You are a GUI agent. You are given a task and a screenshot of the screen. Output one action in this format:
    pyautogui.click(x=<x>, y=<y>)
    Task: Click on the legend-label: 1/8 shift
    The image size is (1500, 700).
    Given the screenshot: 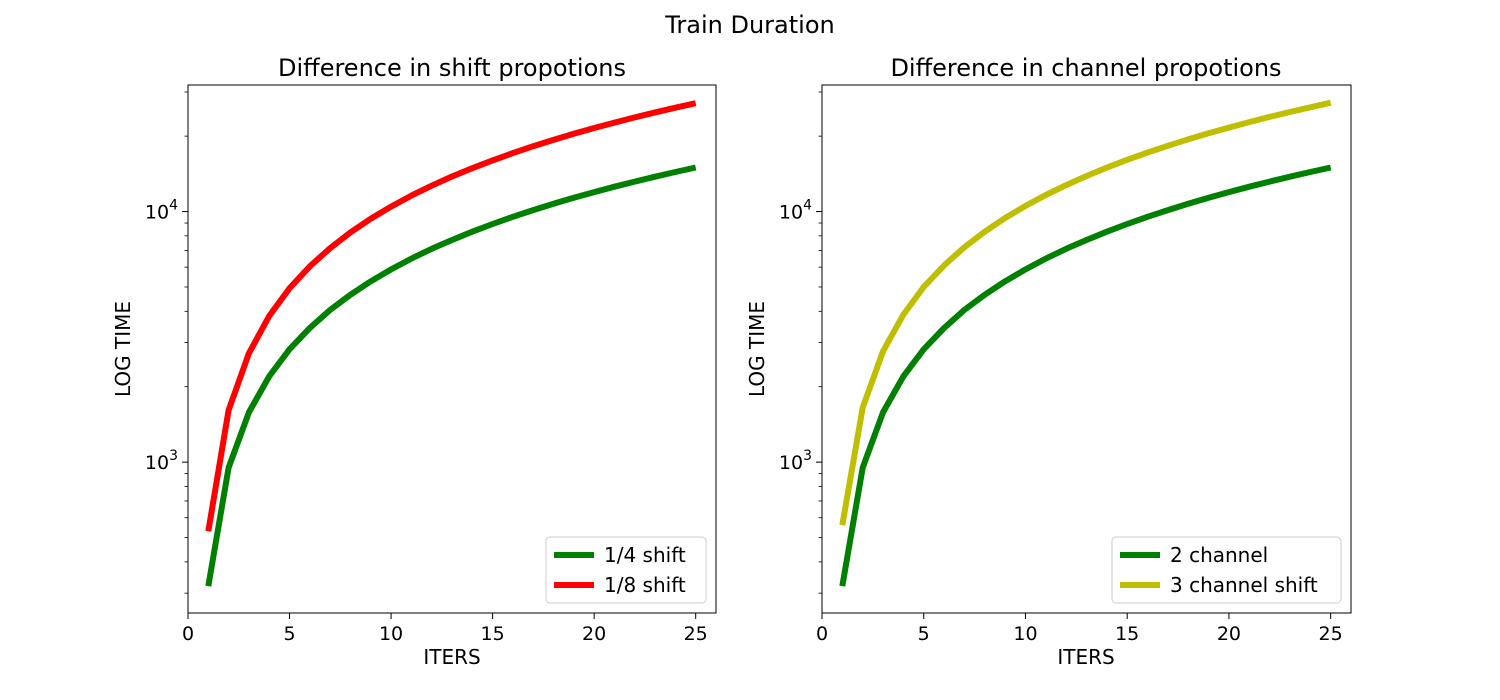 What is the action you would take?
    pyautogui.click(x=645, y=585)
    